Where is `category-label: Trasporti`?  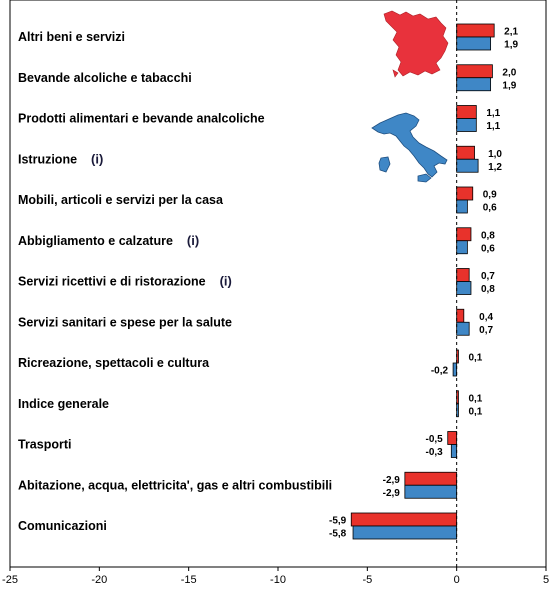
category-label: Trasporti is located at coordinates (45, 445).